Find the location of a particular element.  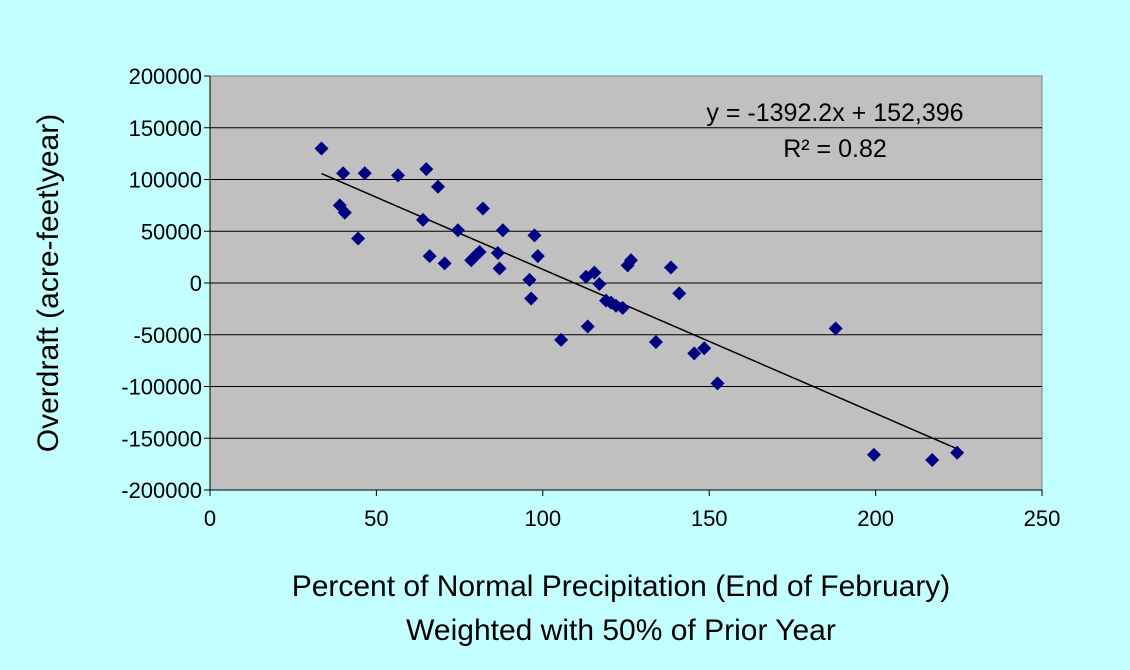

y-tick-label: 100000 is located at coordinates (165, 180).